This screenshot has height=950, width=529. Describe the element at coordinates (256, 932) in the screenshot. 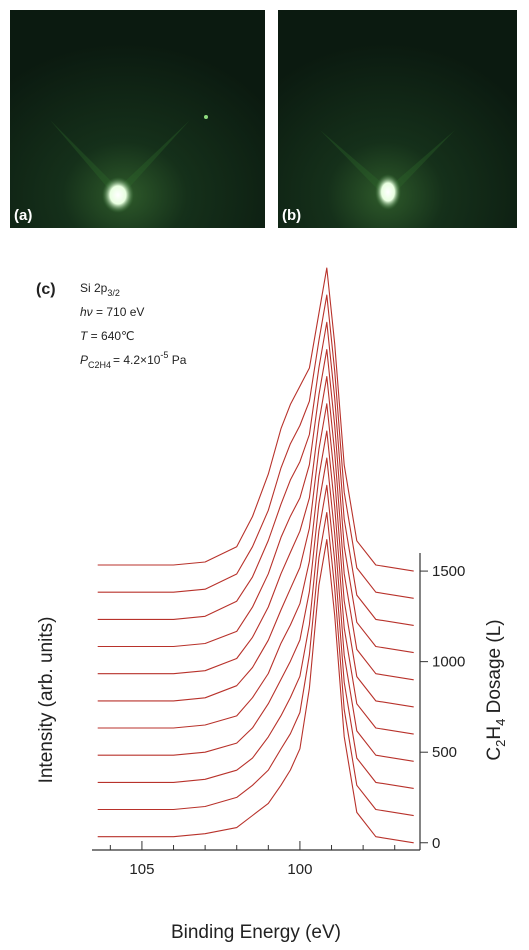

I see `x-axis-label: Binding Energy (eV)` at that location.